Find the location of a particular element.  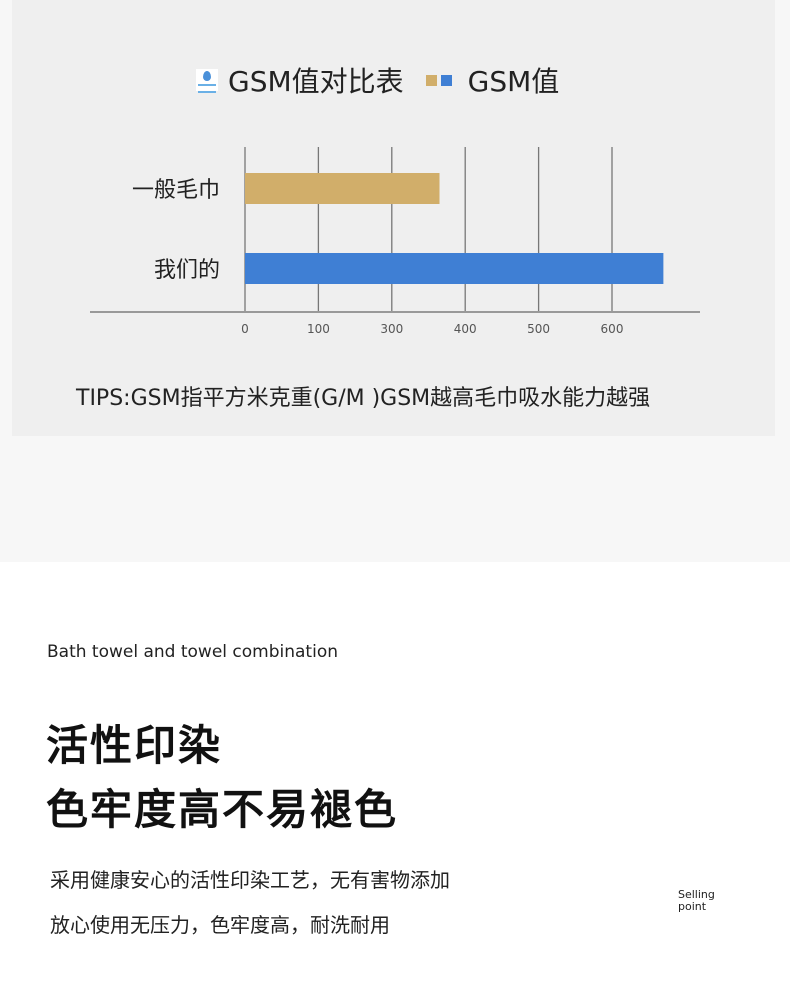

heading-line-2: 色牢度高不易褪色 is located at coordinates (222, 809).